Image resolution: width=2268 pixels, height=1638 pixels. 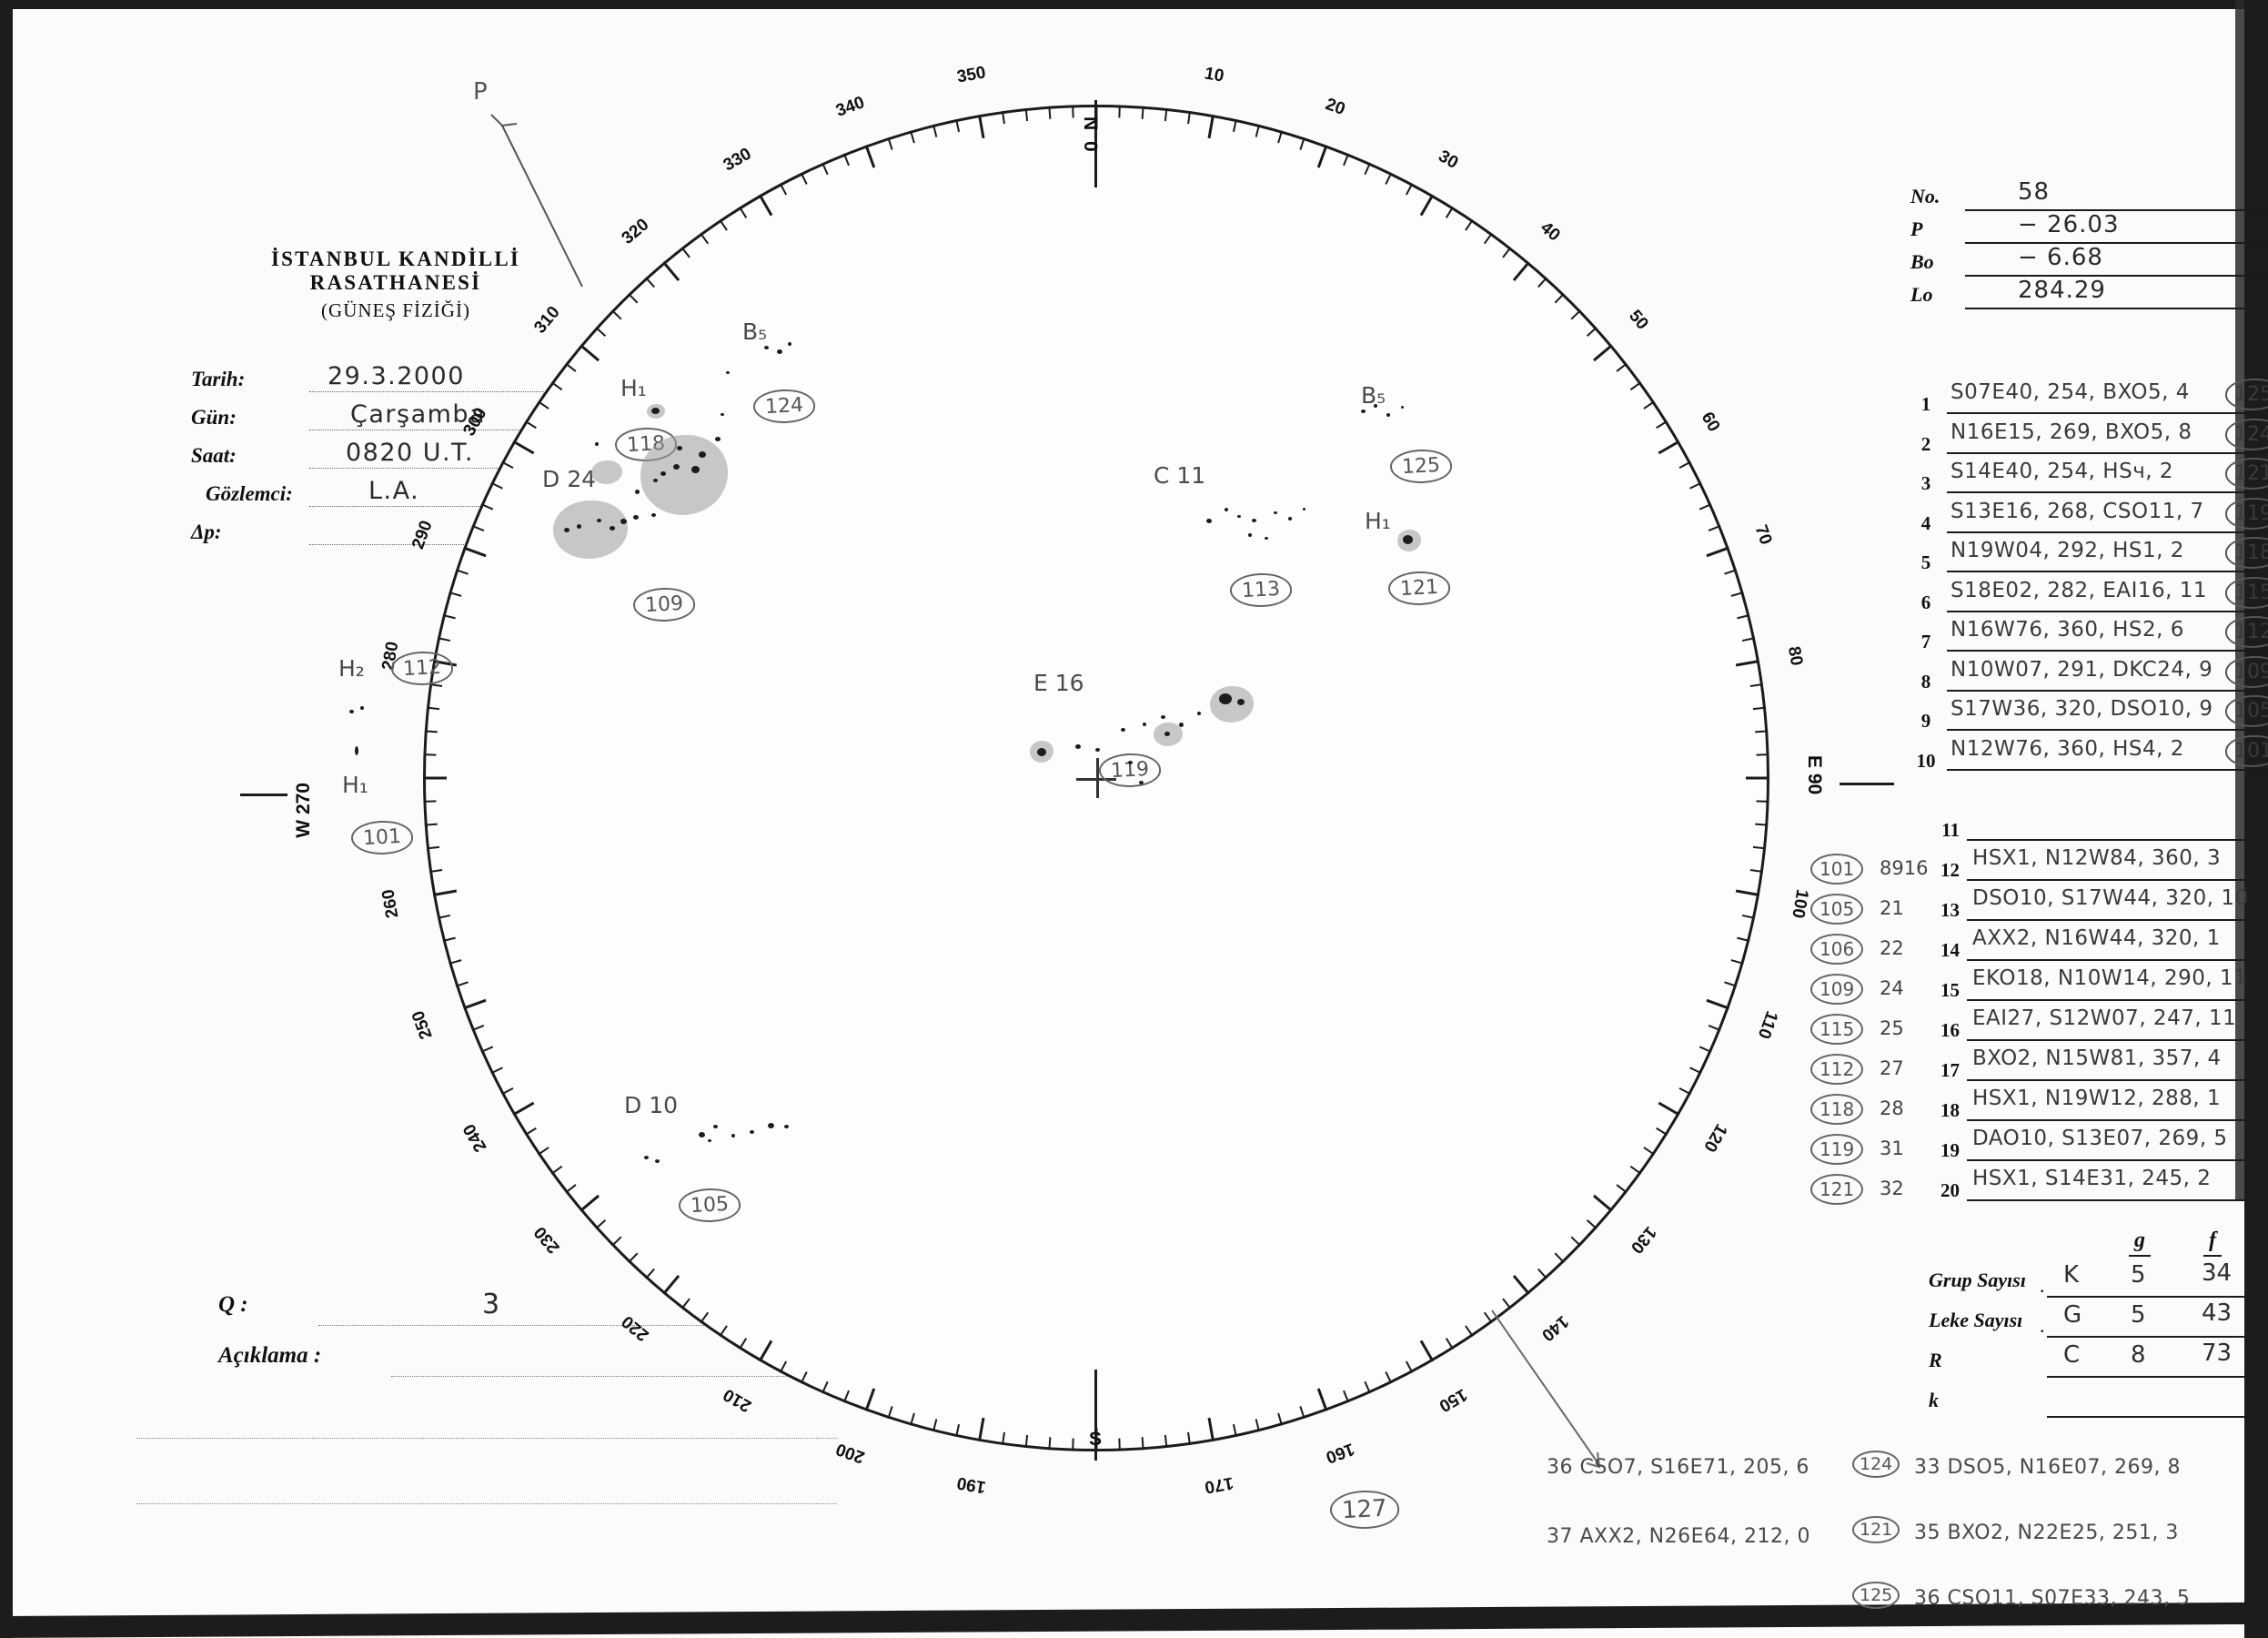 I want to click on sunspot-row-secondary: 119 31 19 DAO10, S13E07, 269, 5, so click(x=2039, y=1149).